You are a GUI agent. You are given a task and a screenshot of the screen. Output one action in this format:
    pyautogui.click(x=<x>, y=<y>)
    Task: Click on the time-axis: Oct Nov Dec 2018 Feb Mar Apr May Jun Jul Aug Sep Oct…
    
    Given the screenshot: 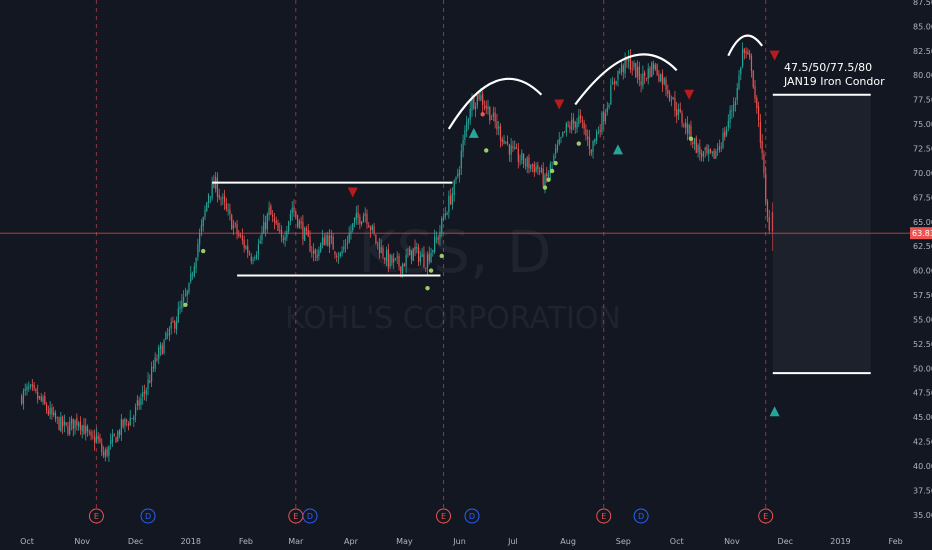 What is the action you would take?
    pyautogui.click(x=461, y=541)
    